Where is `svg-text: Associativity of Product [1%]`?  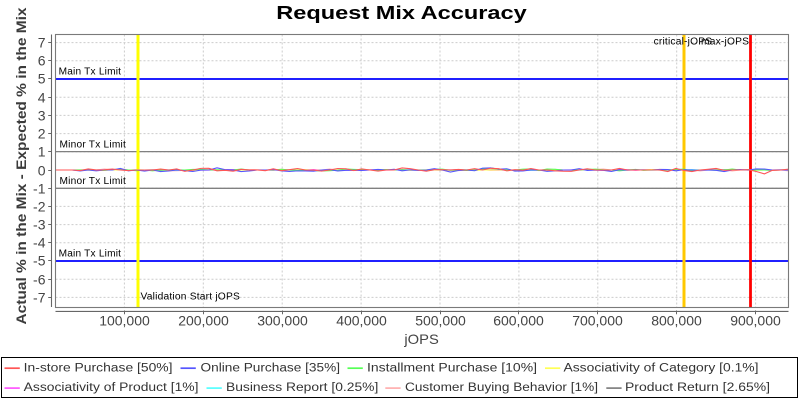
svg-text: Associativity of Product [1%] is located at coordinates (111, 388).